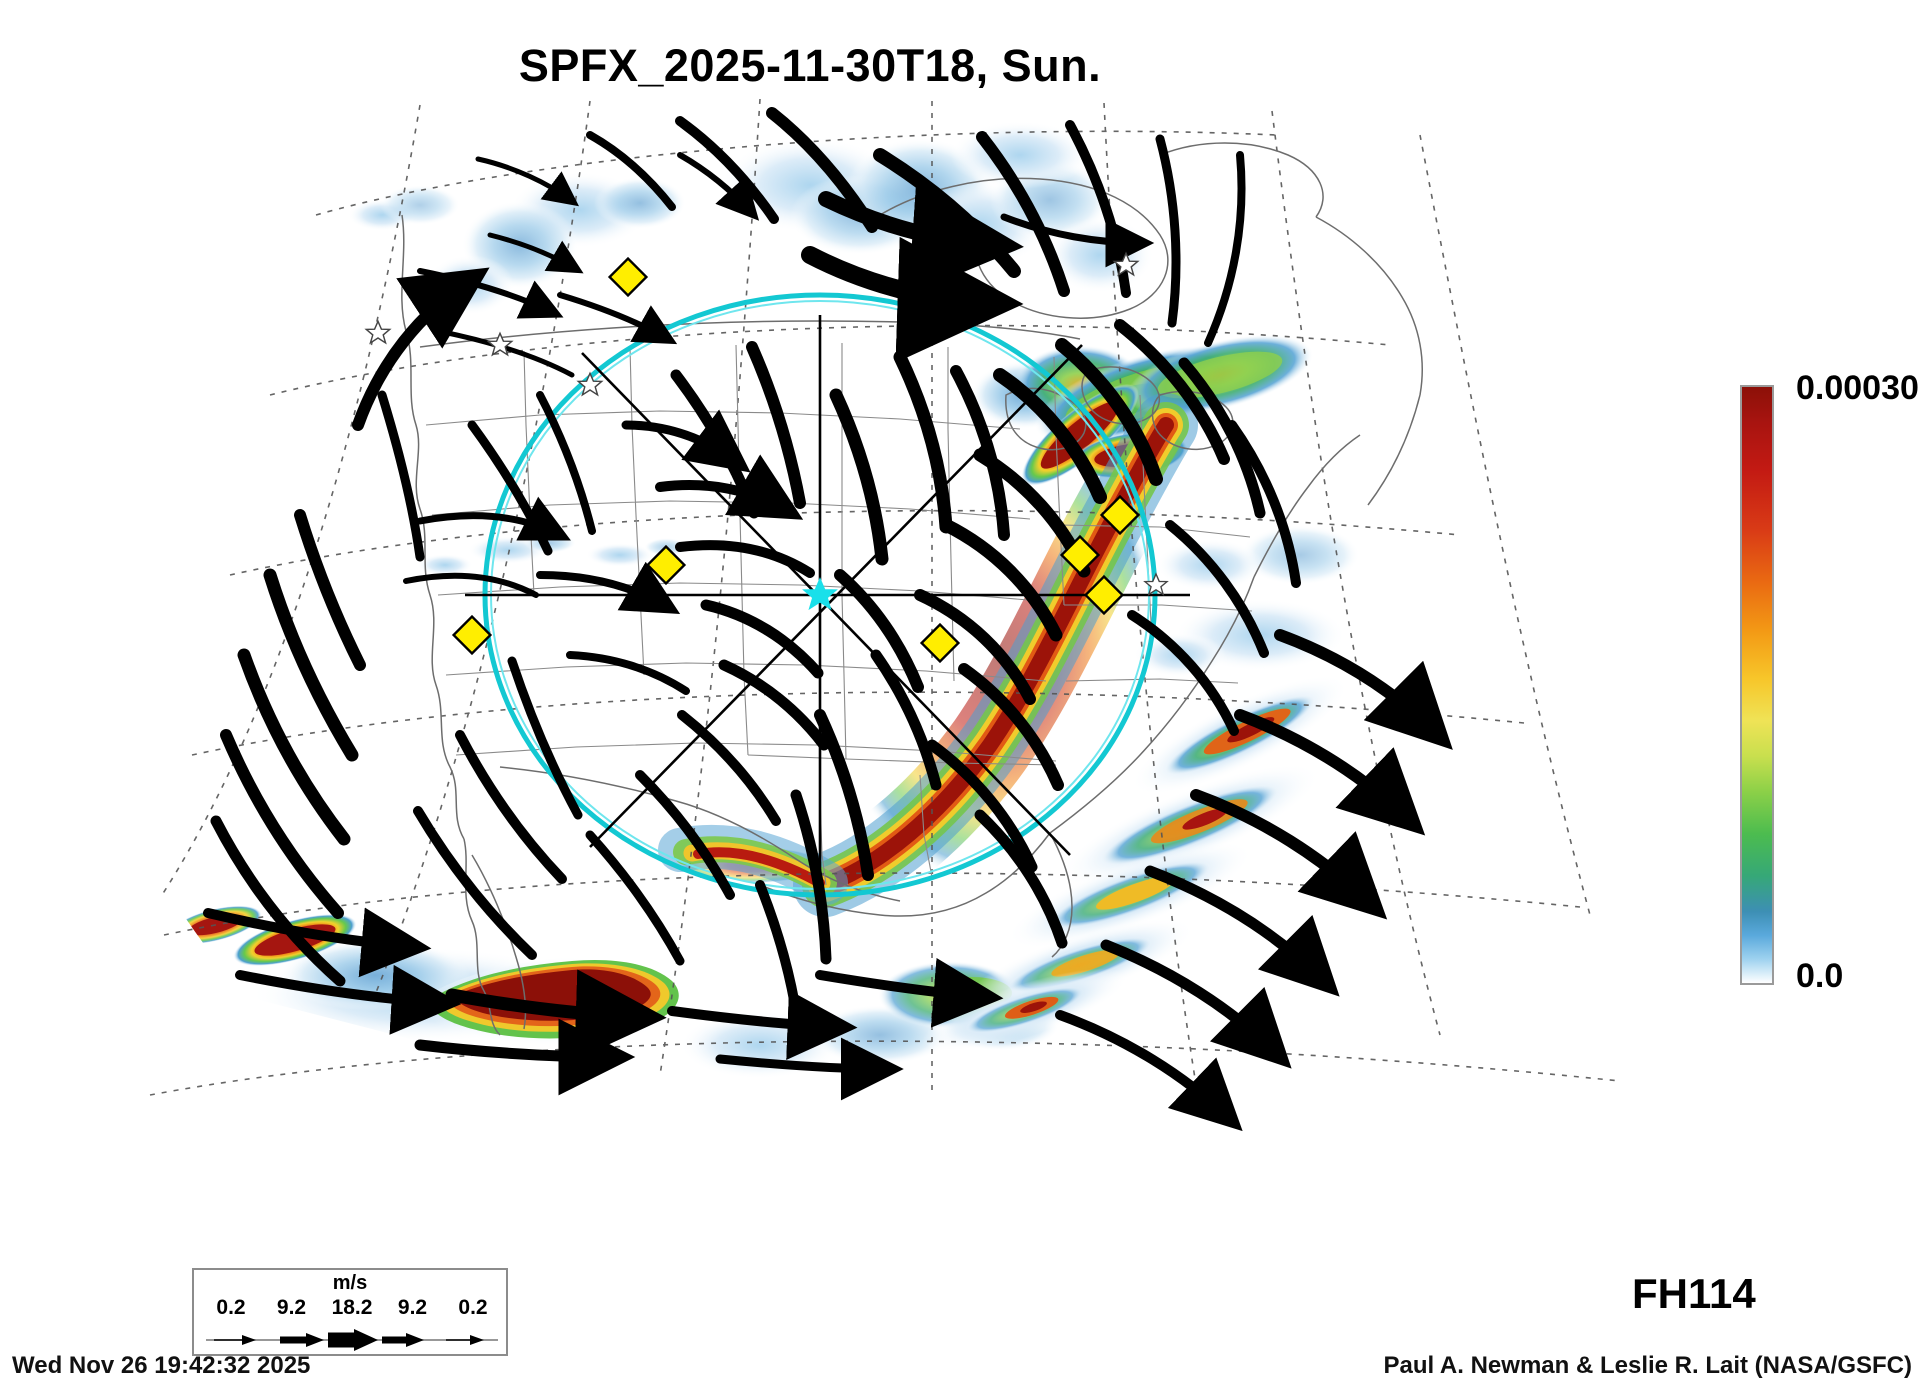 Image resolution: width=1926 pixels, height=1394 pixels. I want to click on colorbar-gradient, so click(1757, 685).